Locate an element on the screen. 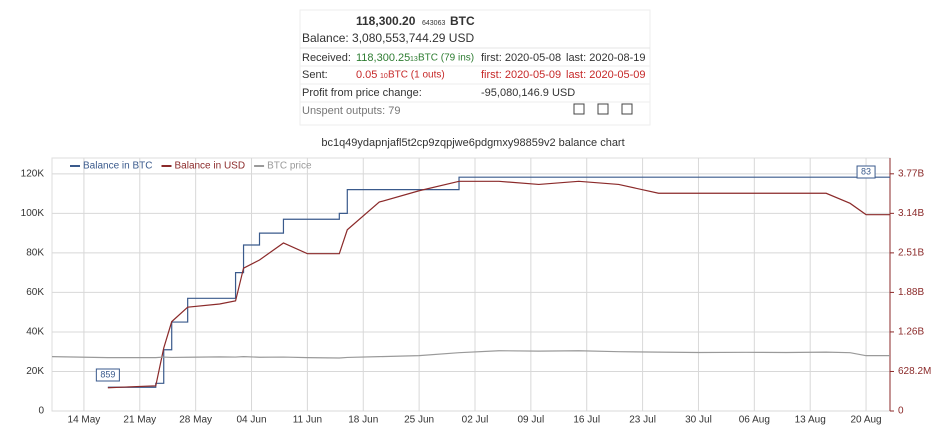 The width and height of the screenshot is (940, 432). y-tick-label: 0 is located at coordinates (41, 411).